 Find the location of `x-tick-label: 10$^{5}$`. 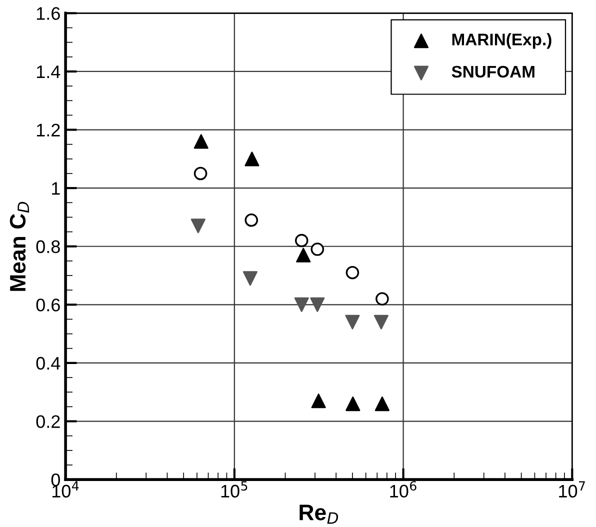

x-tick-label: 10$^{5}$ is located at coordinates (234, 489).